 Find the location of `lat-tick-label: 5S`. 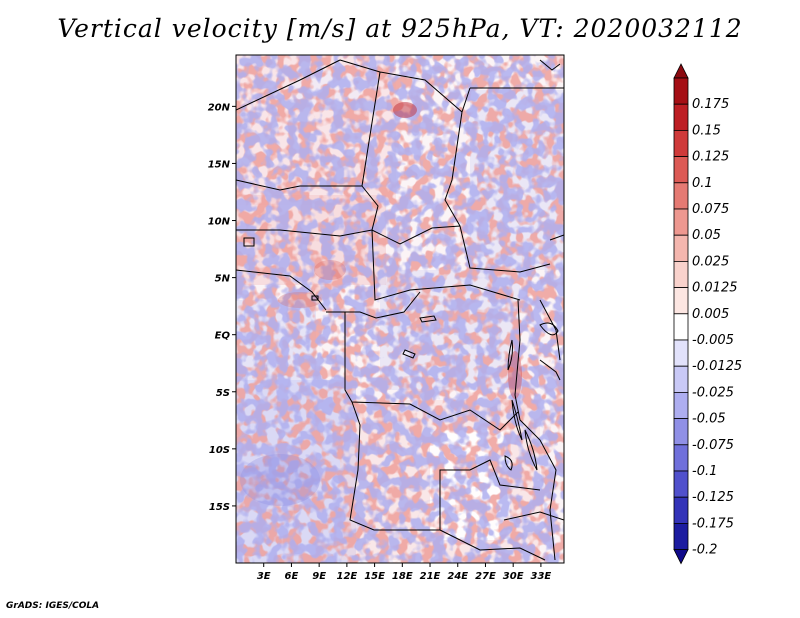

lat-tick-label: 5S is located at coordinates (223, 393).